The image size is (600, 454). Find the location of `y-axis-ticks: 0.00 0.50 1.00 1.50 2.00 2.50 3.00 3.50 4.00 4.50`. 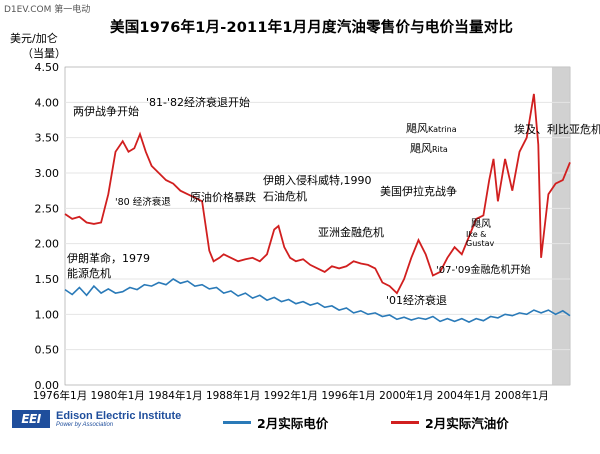

y-axis-ticks: 0.00 0.50 1.00 1.50 2.00 2.50 3.00 3.50 4.00 4.50 is located at coordinates (47, 226).